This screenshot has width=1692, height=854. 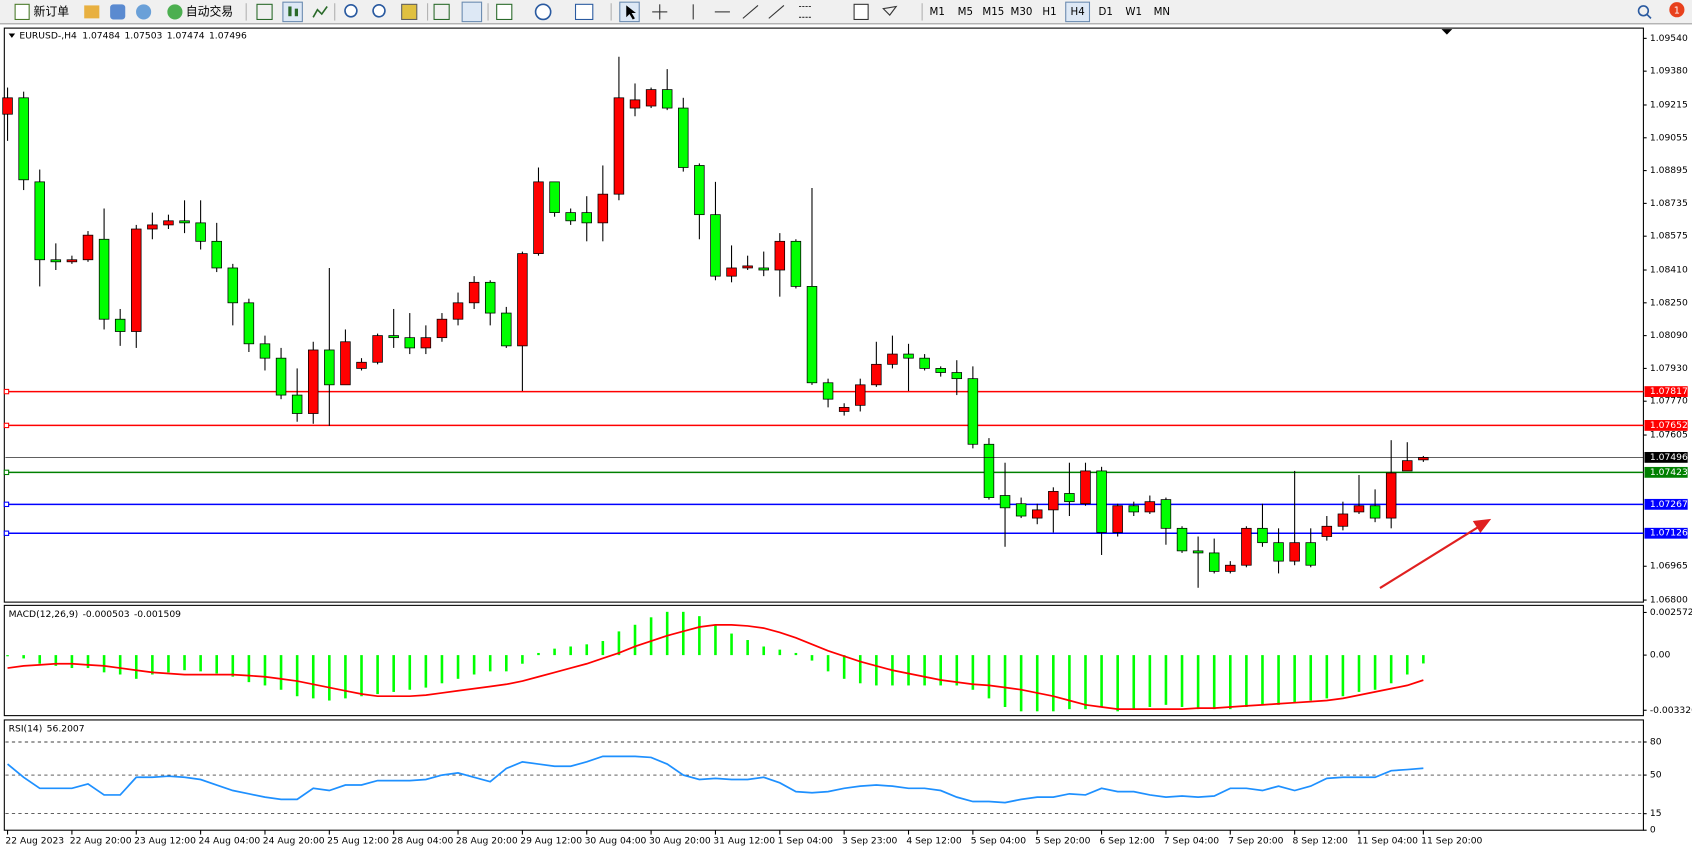 What do you see at coordinates (1105, 12) in the screenshot?
I see `timeframe-button: D1` at bounding box center [1105, 12].